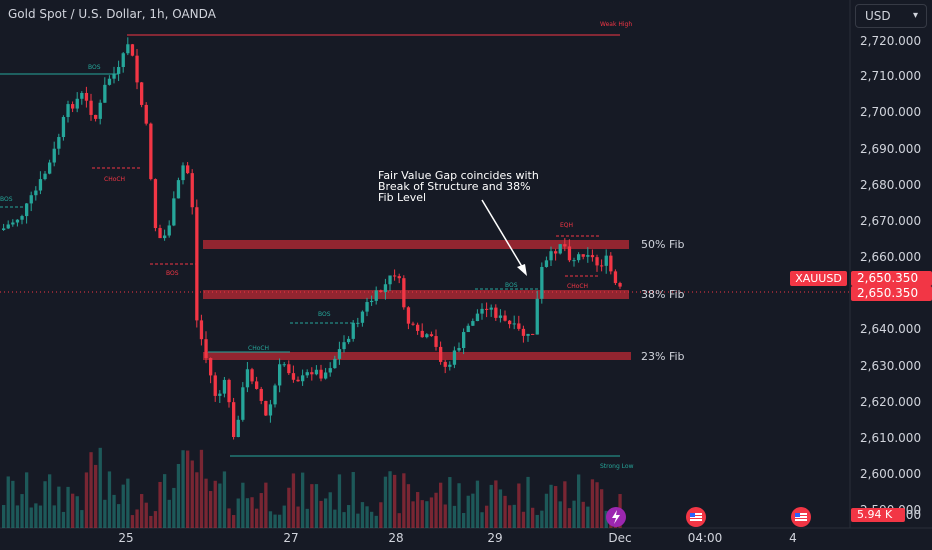 The width and height of the screenshot is (932, 550). What do you see at coordinates (616, 24) in the screenshot?
I see `weak-high-label: Weak High` at bounding box center [616, 24].